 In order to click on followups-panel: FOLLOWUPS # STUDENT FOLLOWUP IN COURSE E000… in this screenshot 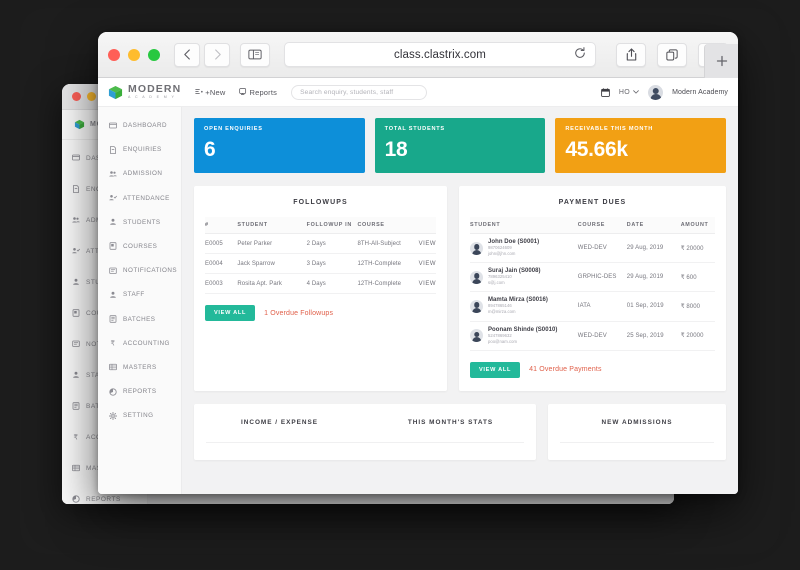, I will do `click(320, 288)`.